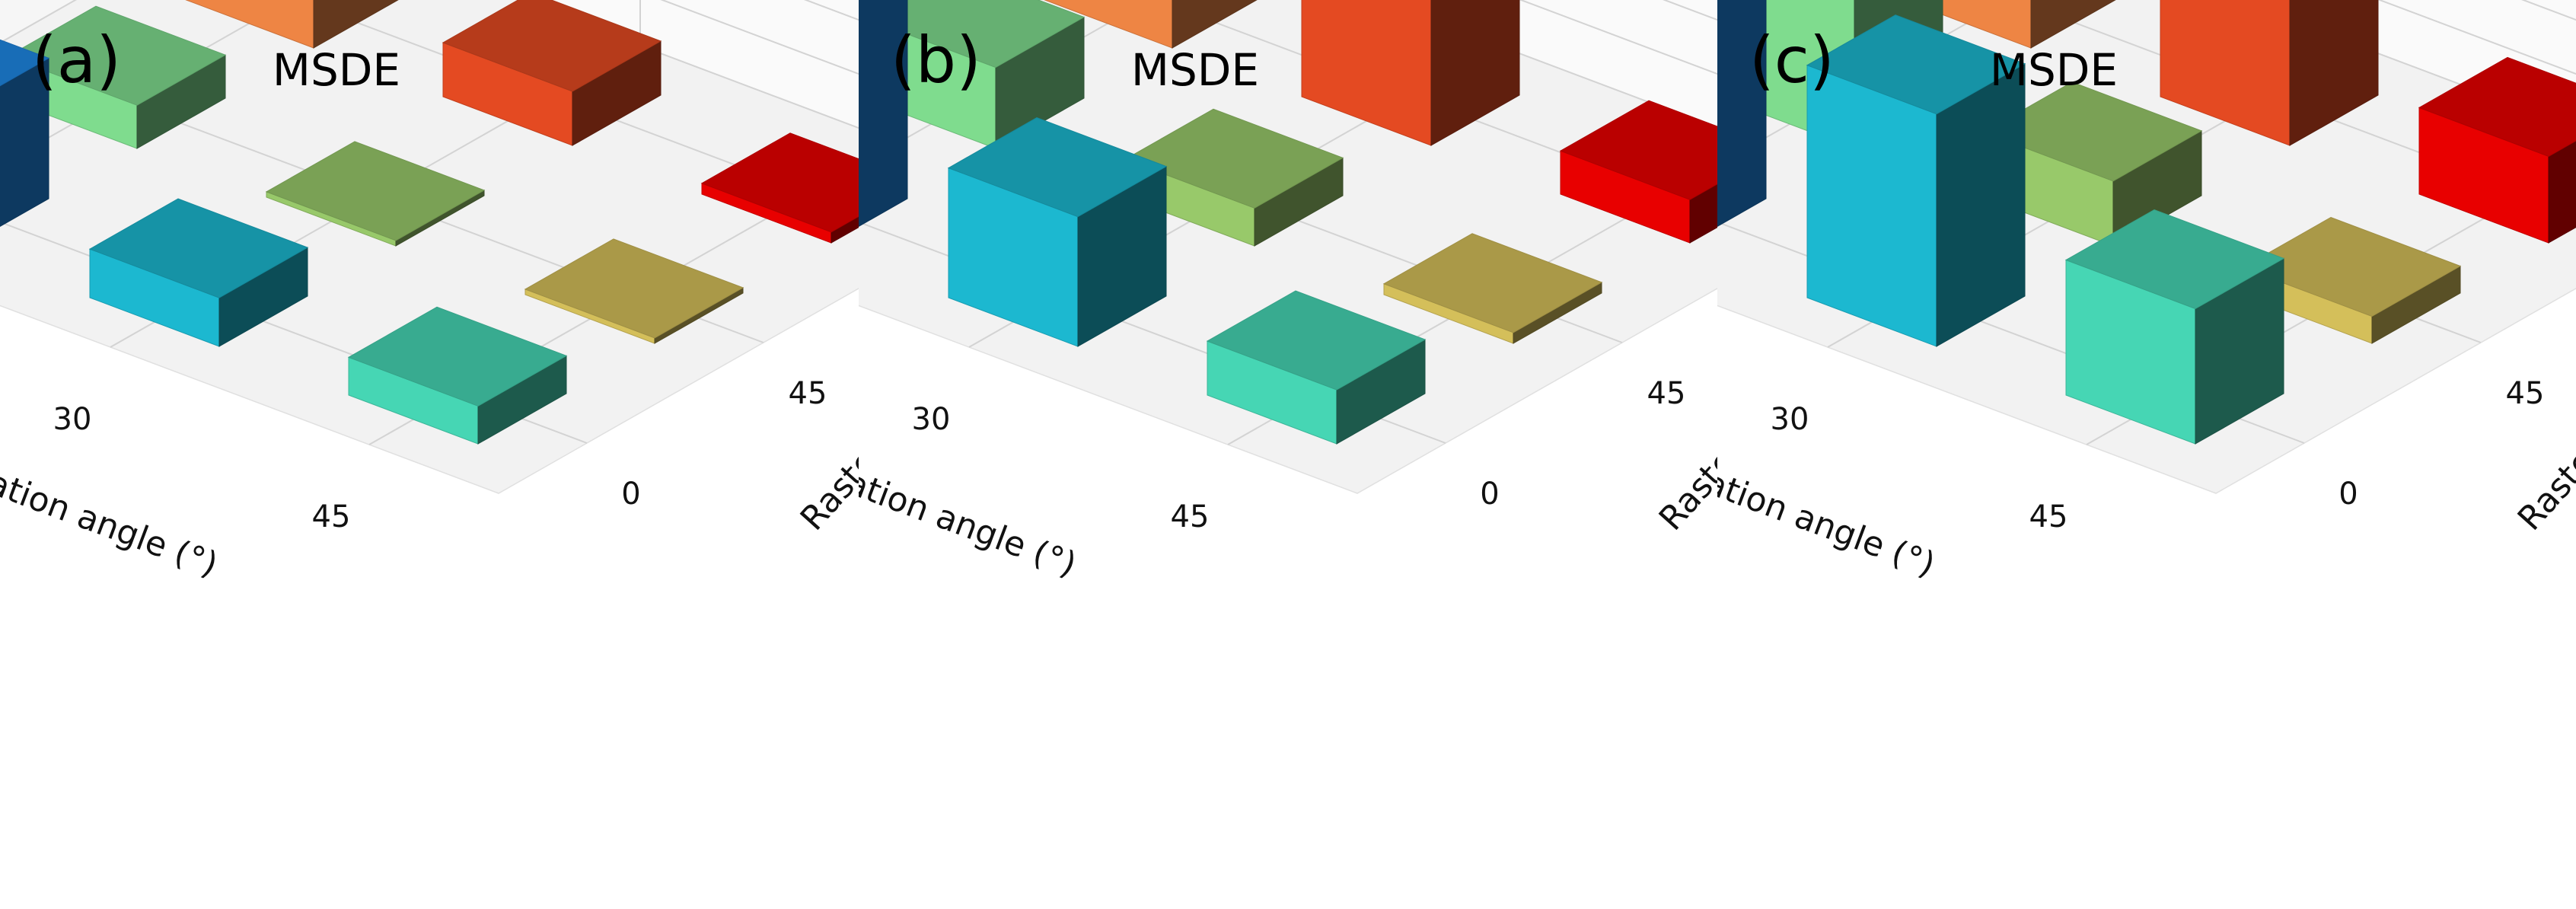  Describe the element at coordinates (936, 60) in the screenshot. I see `panel-label: (b)` at that location.